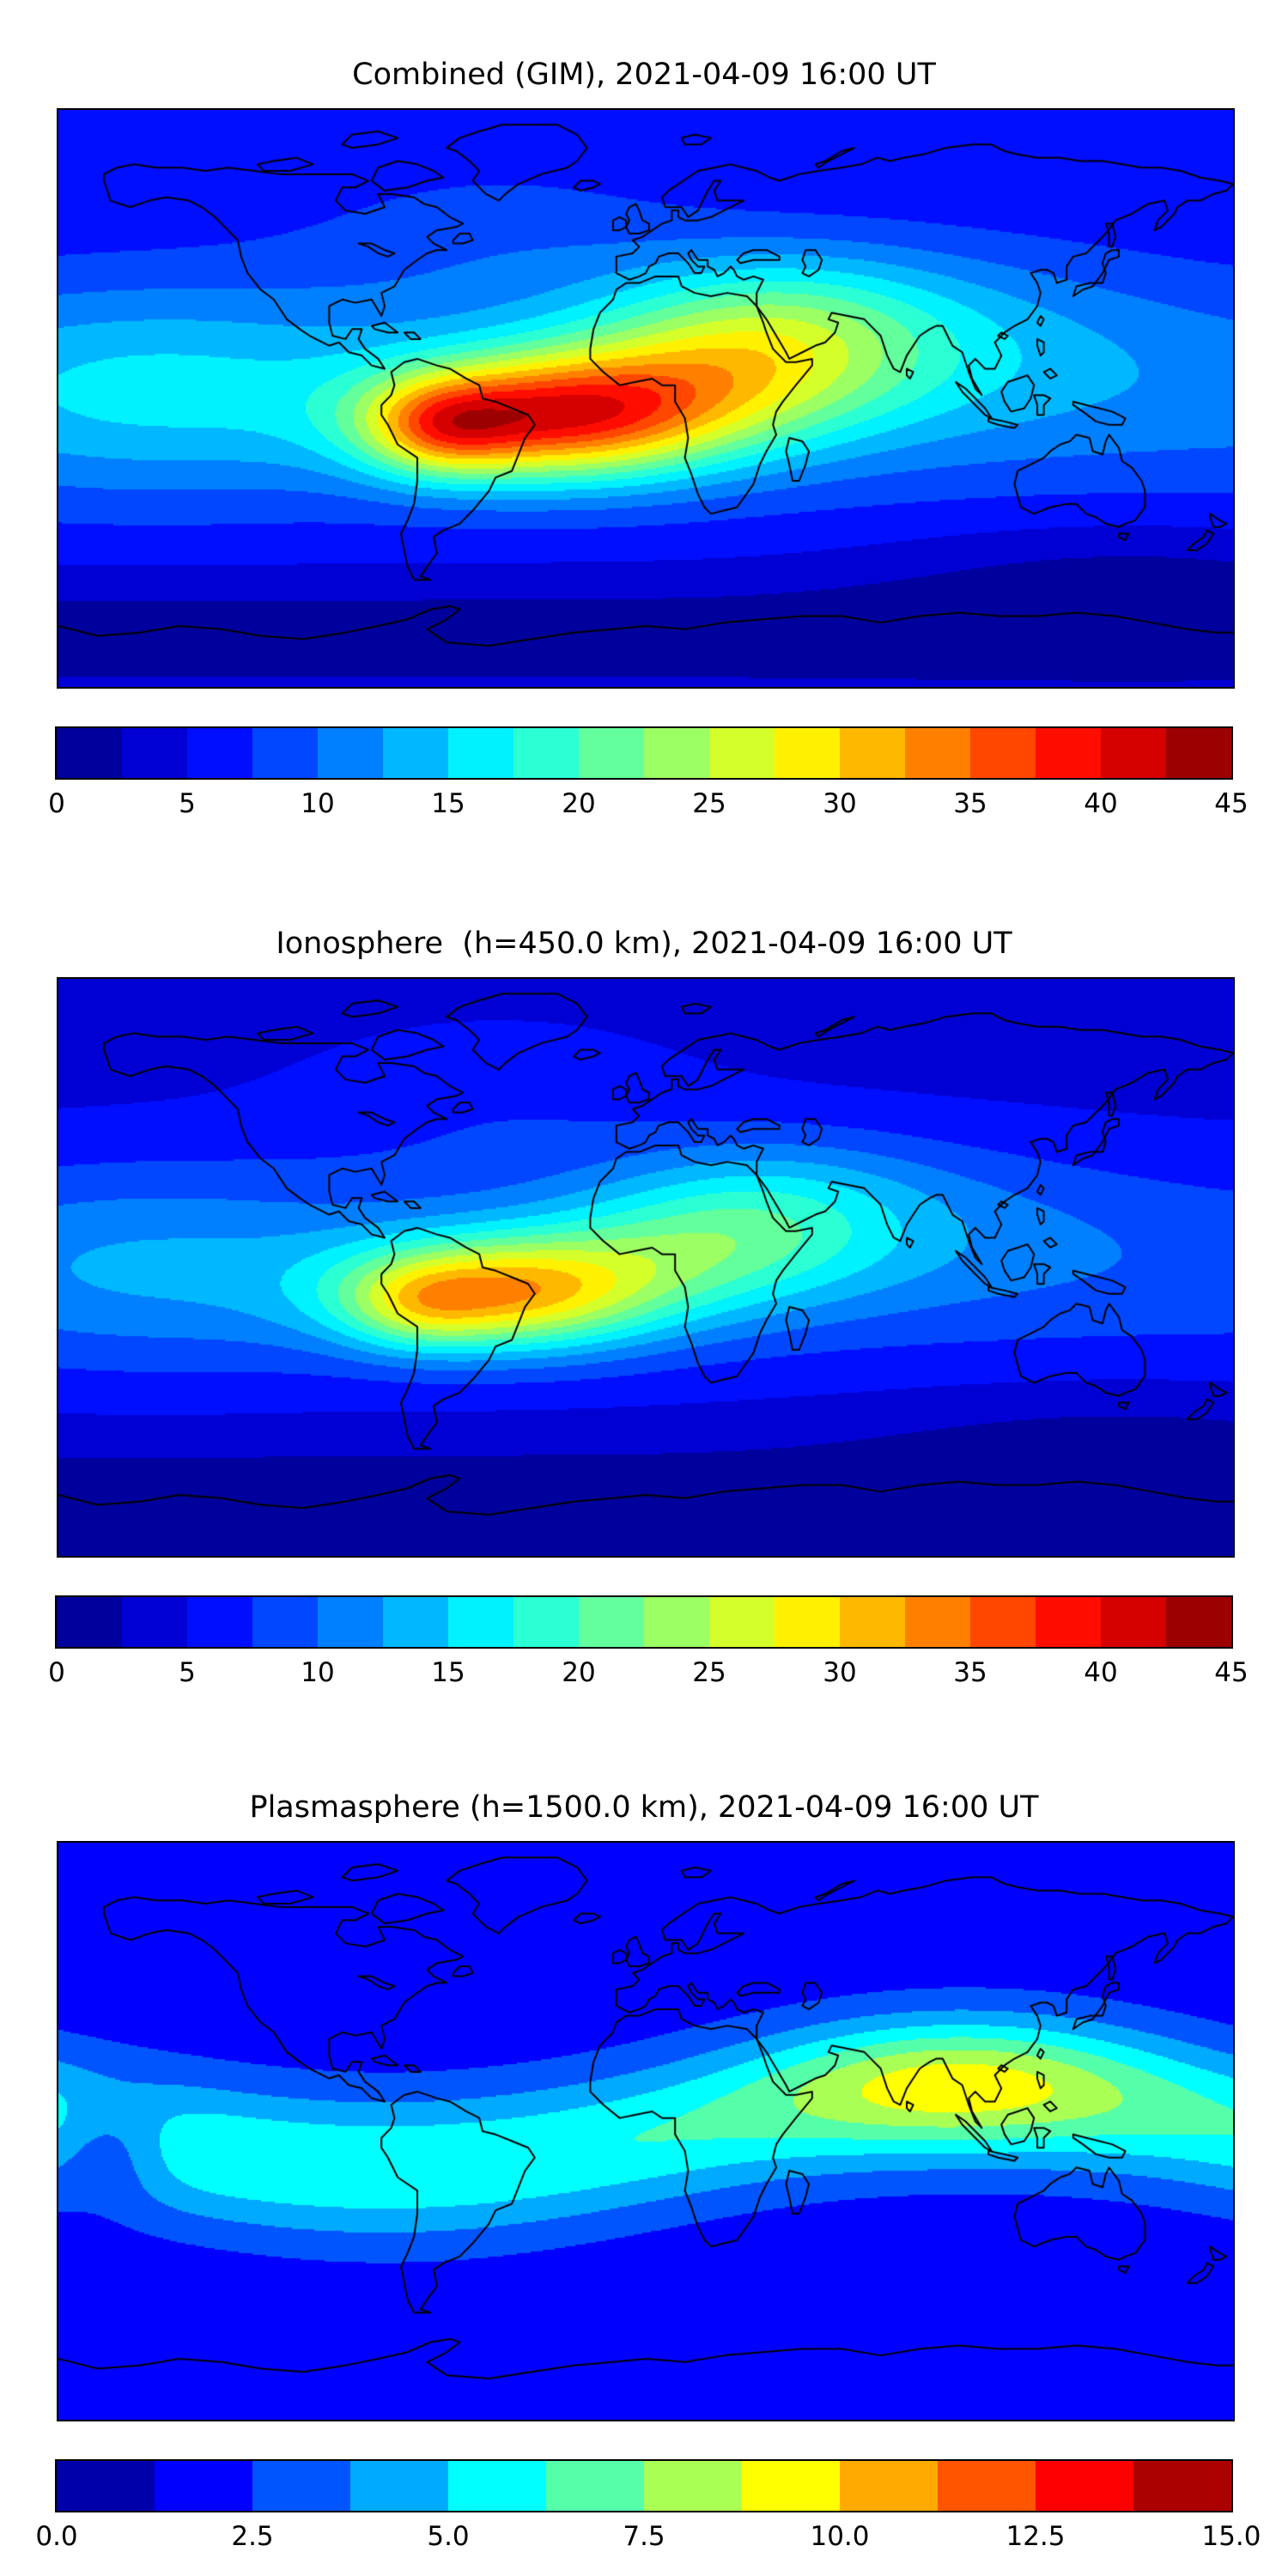 This screenshot has height=2576, width=1288. I want to click on colorbar-combined, so click(644, 753).